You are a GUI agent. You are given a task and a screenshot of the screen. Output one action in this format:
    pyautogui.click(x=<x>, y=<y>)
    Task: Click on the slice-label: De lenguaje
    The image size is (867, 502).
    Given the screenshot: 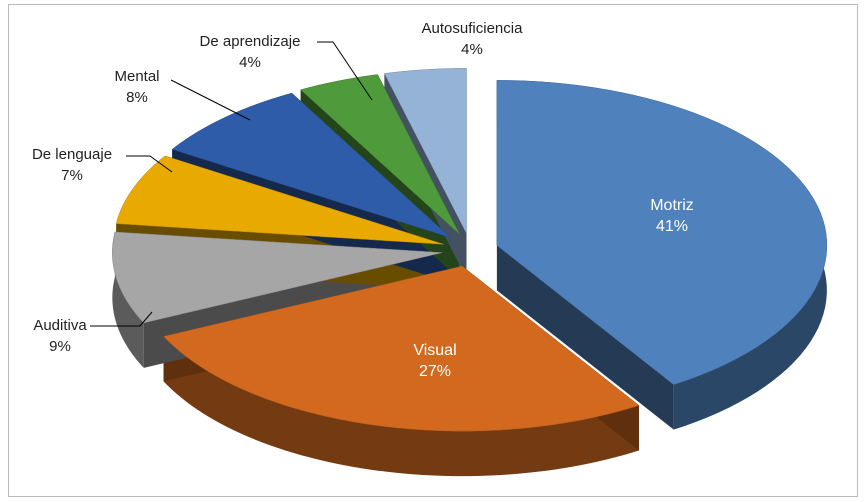 What is the action you would take?
    pyautogui.click(x=72, y=154)
    